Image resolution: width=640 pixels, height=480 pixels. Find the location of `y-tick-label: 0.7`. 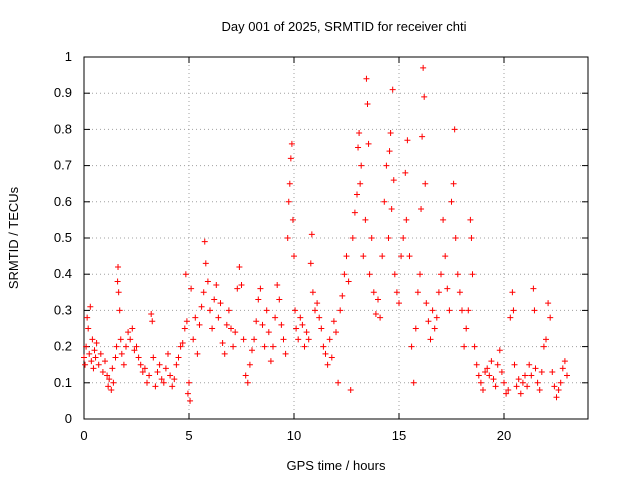

y-tick-label: 0.7 is located at coordinates (63, 165).